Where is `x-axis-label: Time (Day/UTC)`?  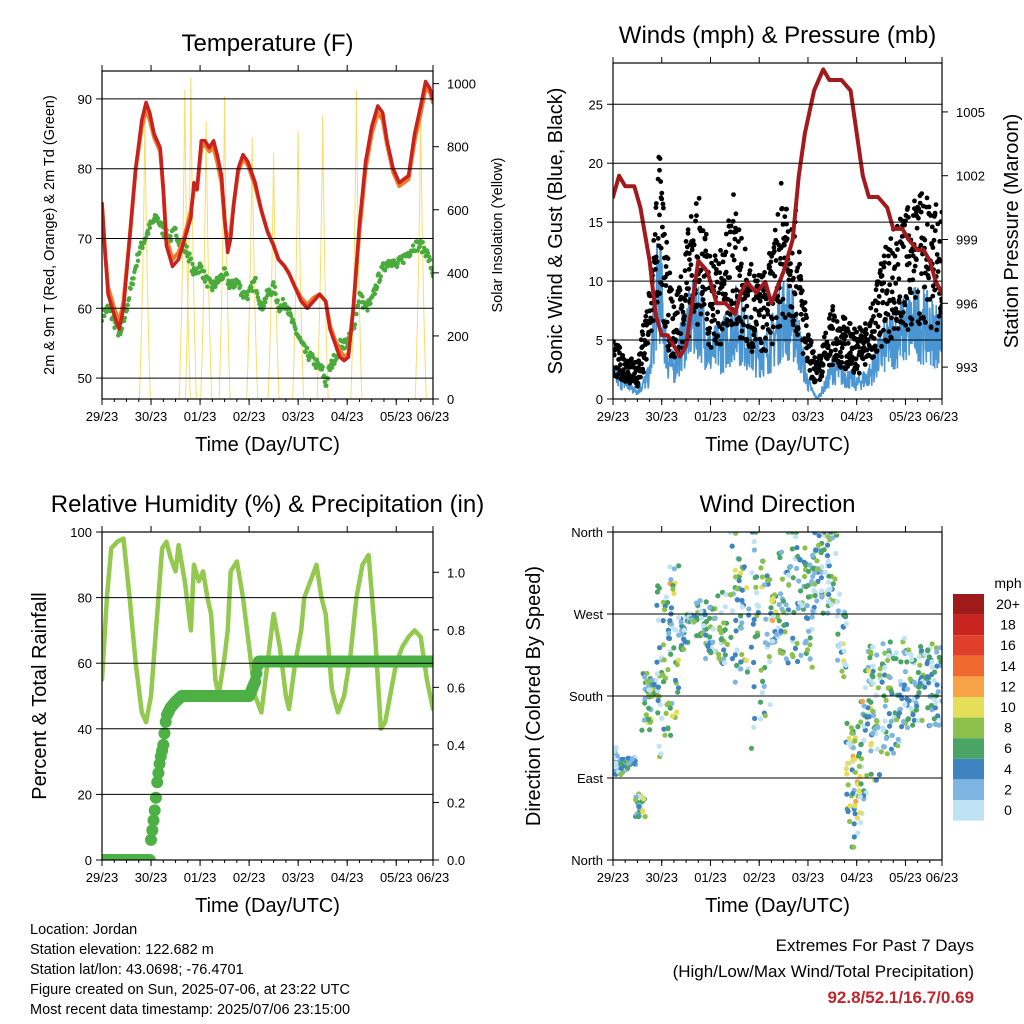 x-axis-label: Time (Day/UTC) is located at coordinates (777, 906).